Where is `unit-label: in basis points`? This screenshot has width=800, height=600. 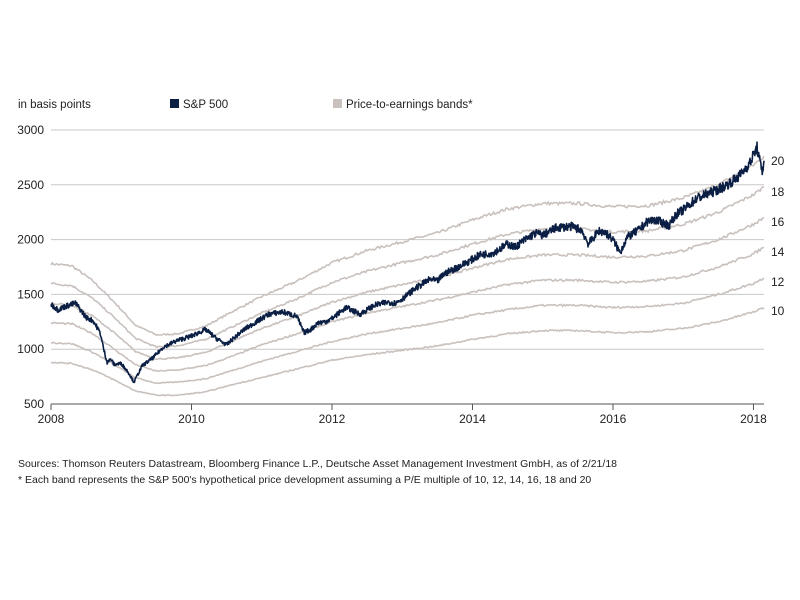 unit-label: in basis points is located at coordinates (54, 105).